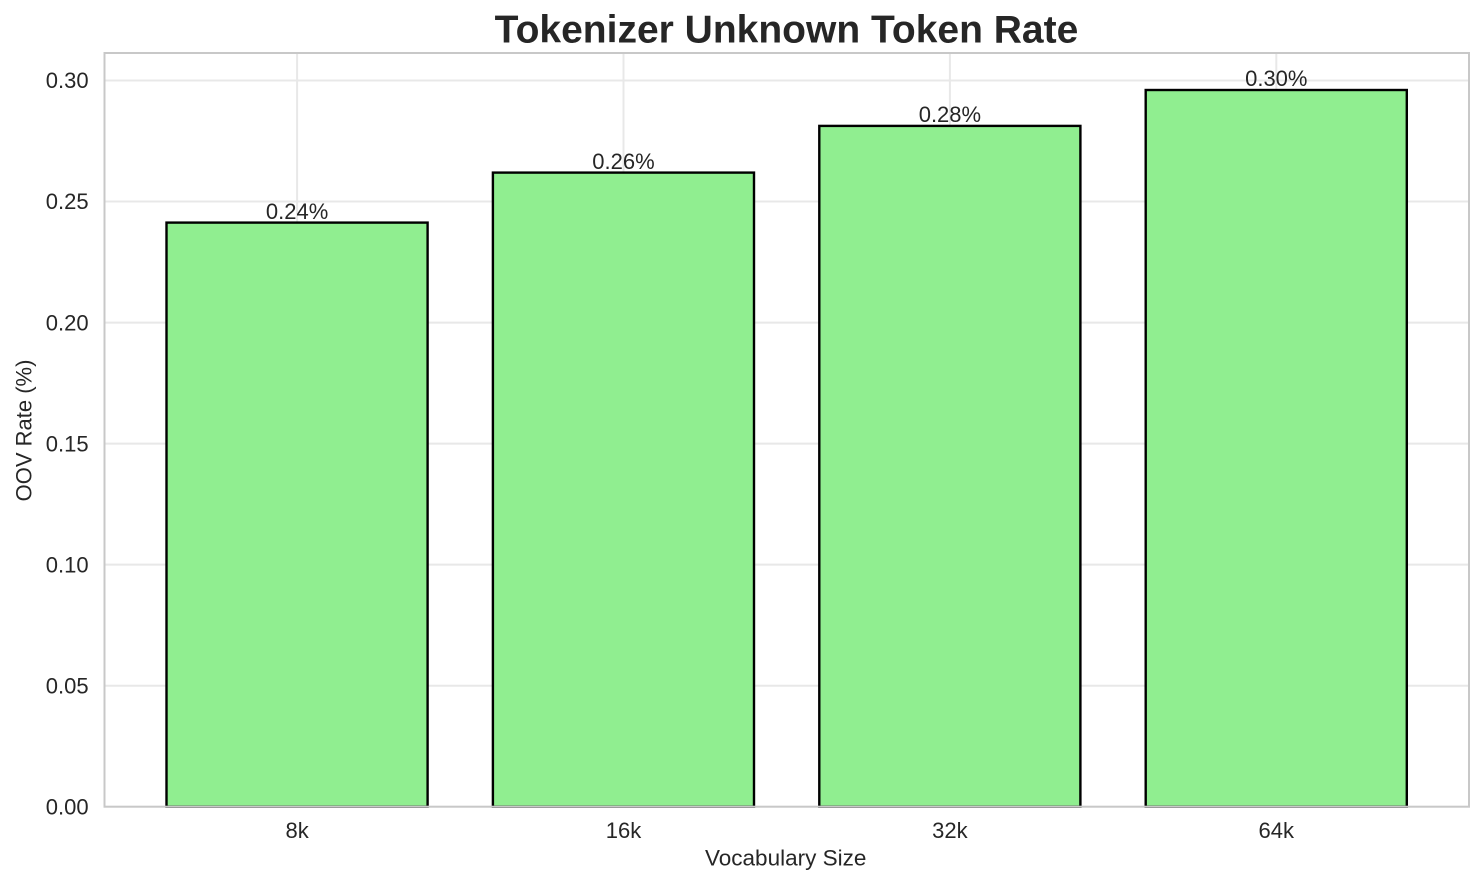 The width and height of the screenshot is (1484, 885). Describe the element at coordinates (67, 201) in the screenshot. I see `svg-text: 0.25` at that location.